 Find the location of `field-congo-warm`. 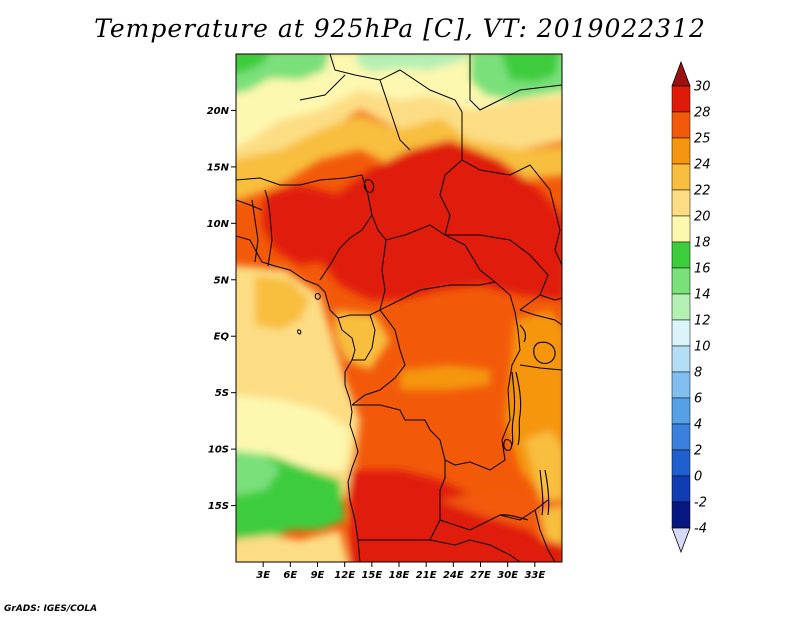

field-congo-warm is located at coordinates (362, 340).